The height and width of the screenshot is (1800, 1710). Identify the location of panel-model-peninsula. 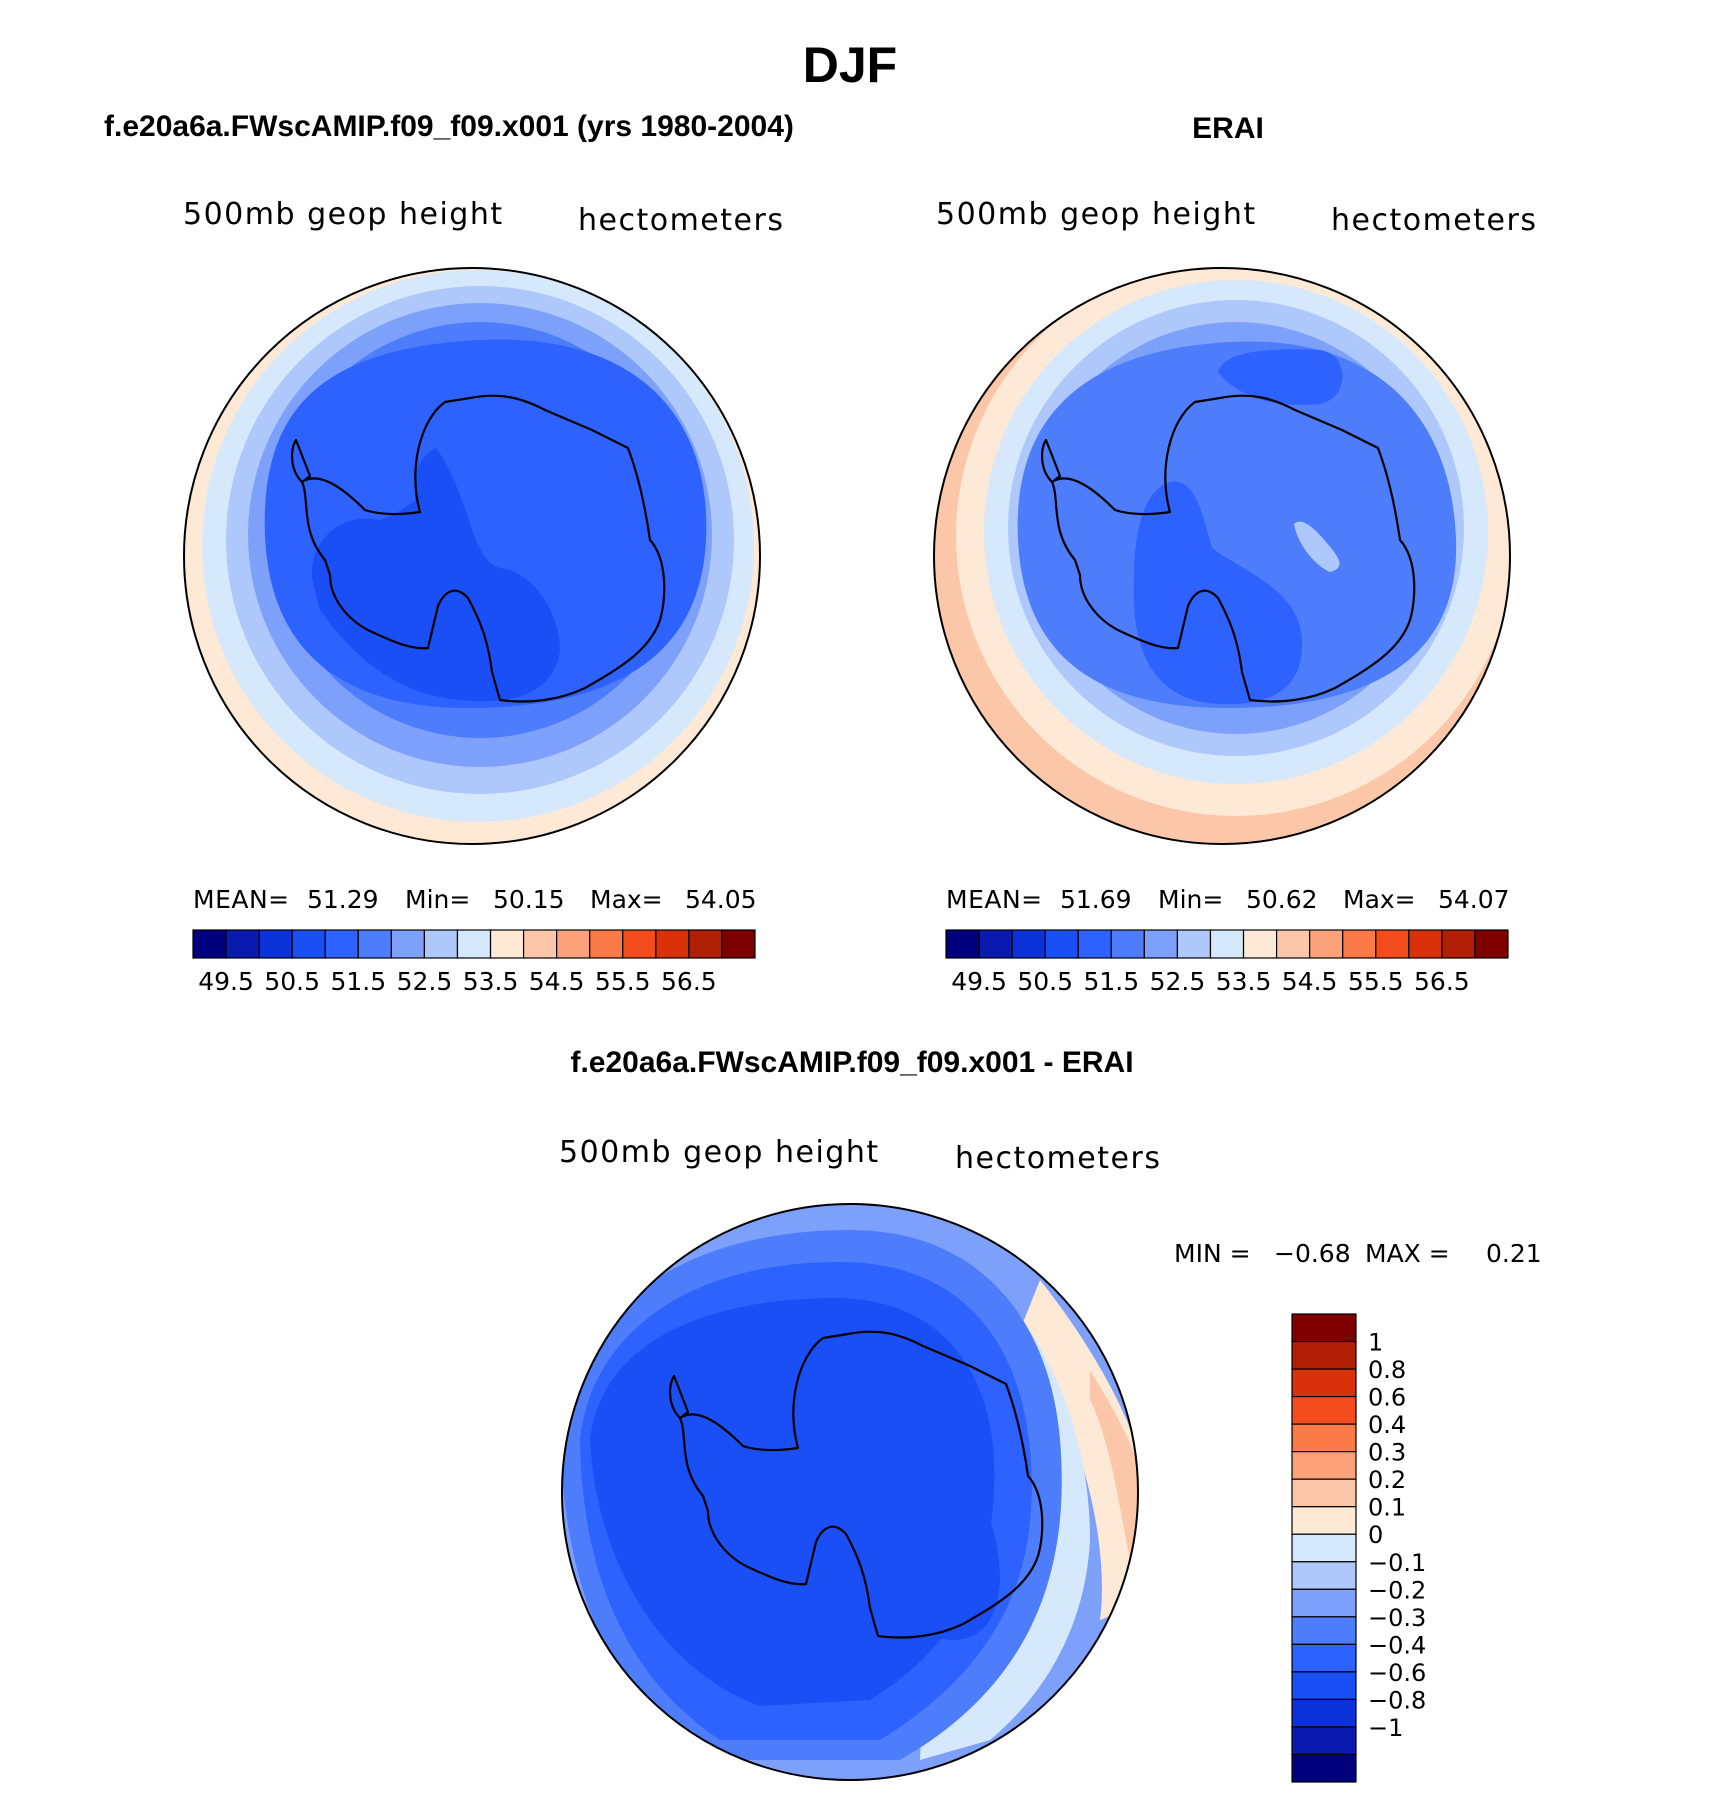
(301, 461).